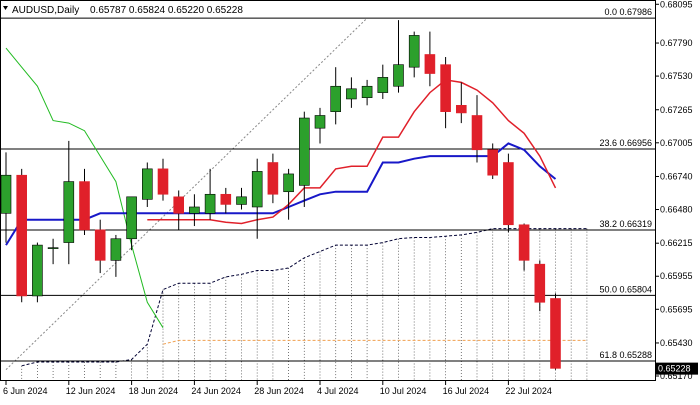 The width and height of the screenshot is (700, 405). Describe the element at coordinates (676, 176) in the screenshot. I see `y-tick-label: 0.66740` at that location.